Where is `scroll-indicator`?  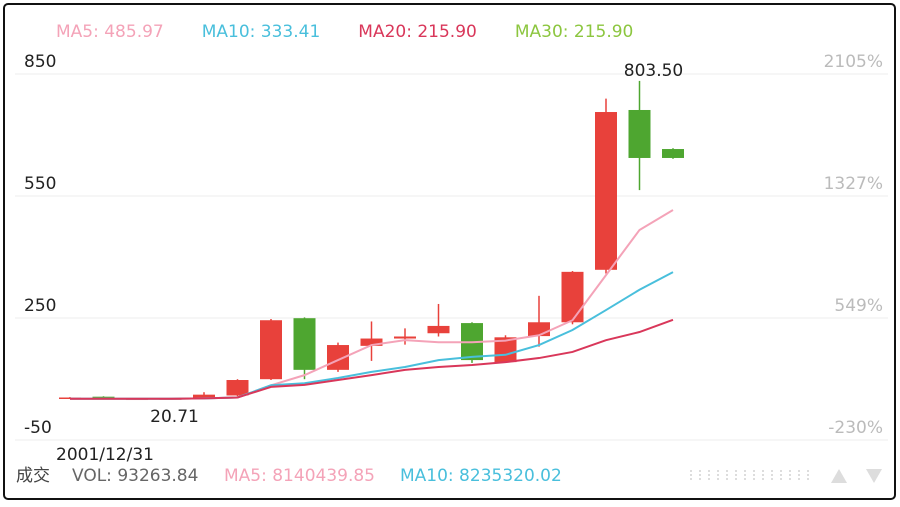 scroll-indicator is located at coordinates (749, 475).